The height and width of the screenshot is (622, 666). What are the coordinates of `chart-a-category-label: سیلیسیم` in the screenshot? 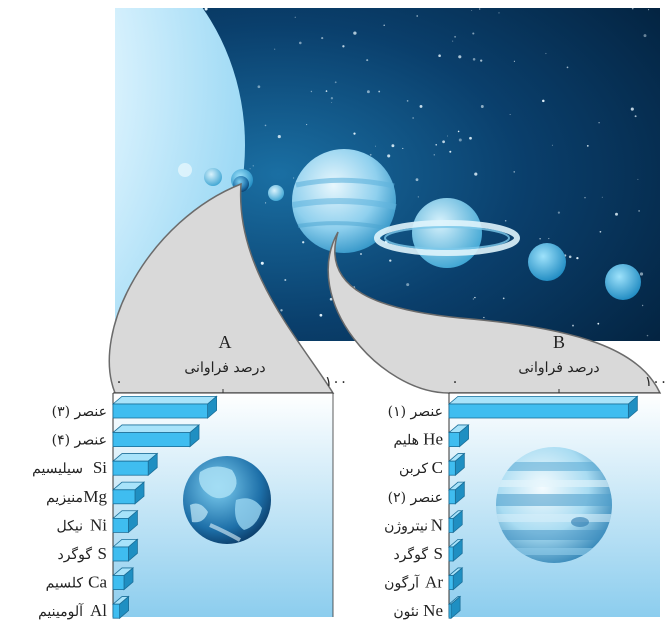 It's located at (57, 469).